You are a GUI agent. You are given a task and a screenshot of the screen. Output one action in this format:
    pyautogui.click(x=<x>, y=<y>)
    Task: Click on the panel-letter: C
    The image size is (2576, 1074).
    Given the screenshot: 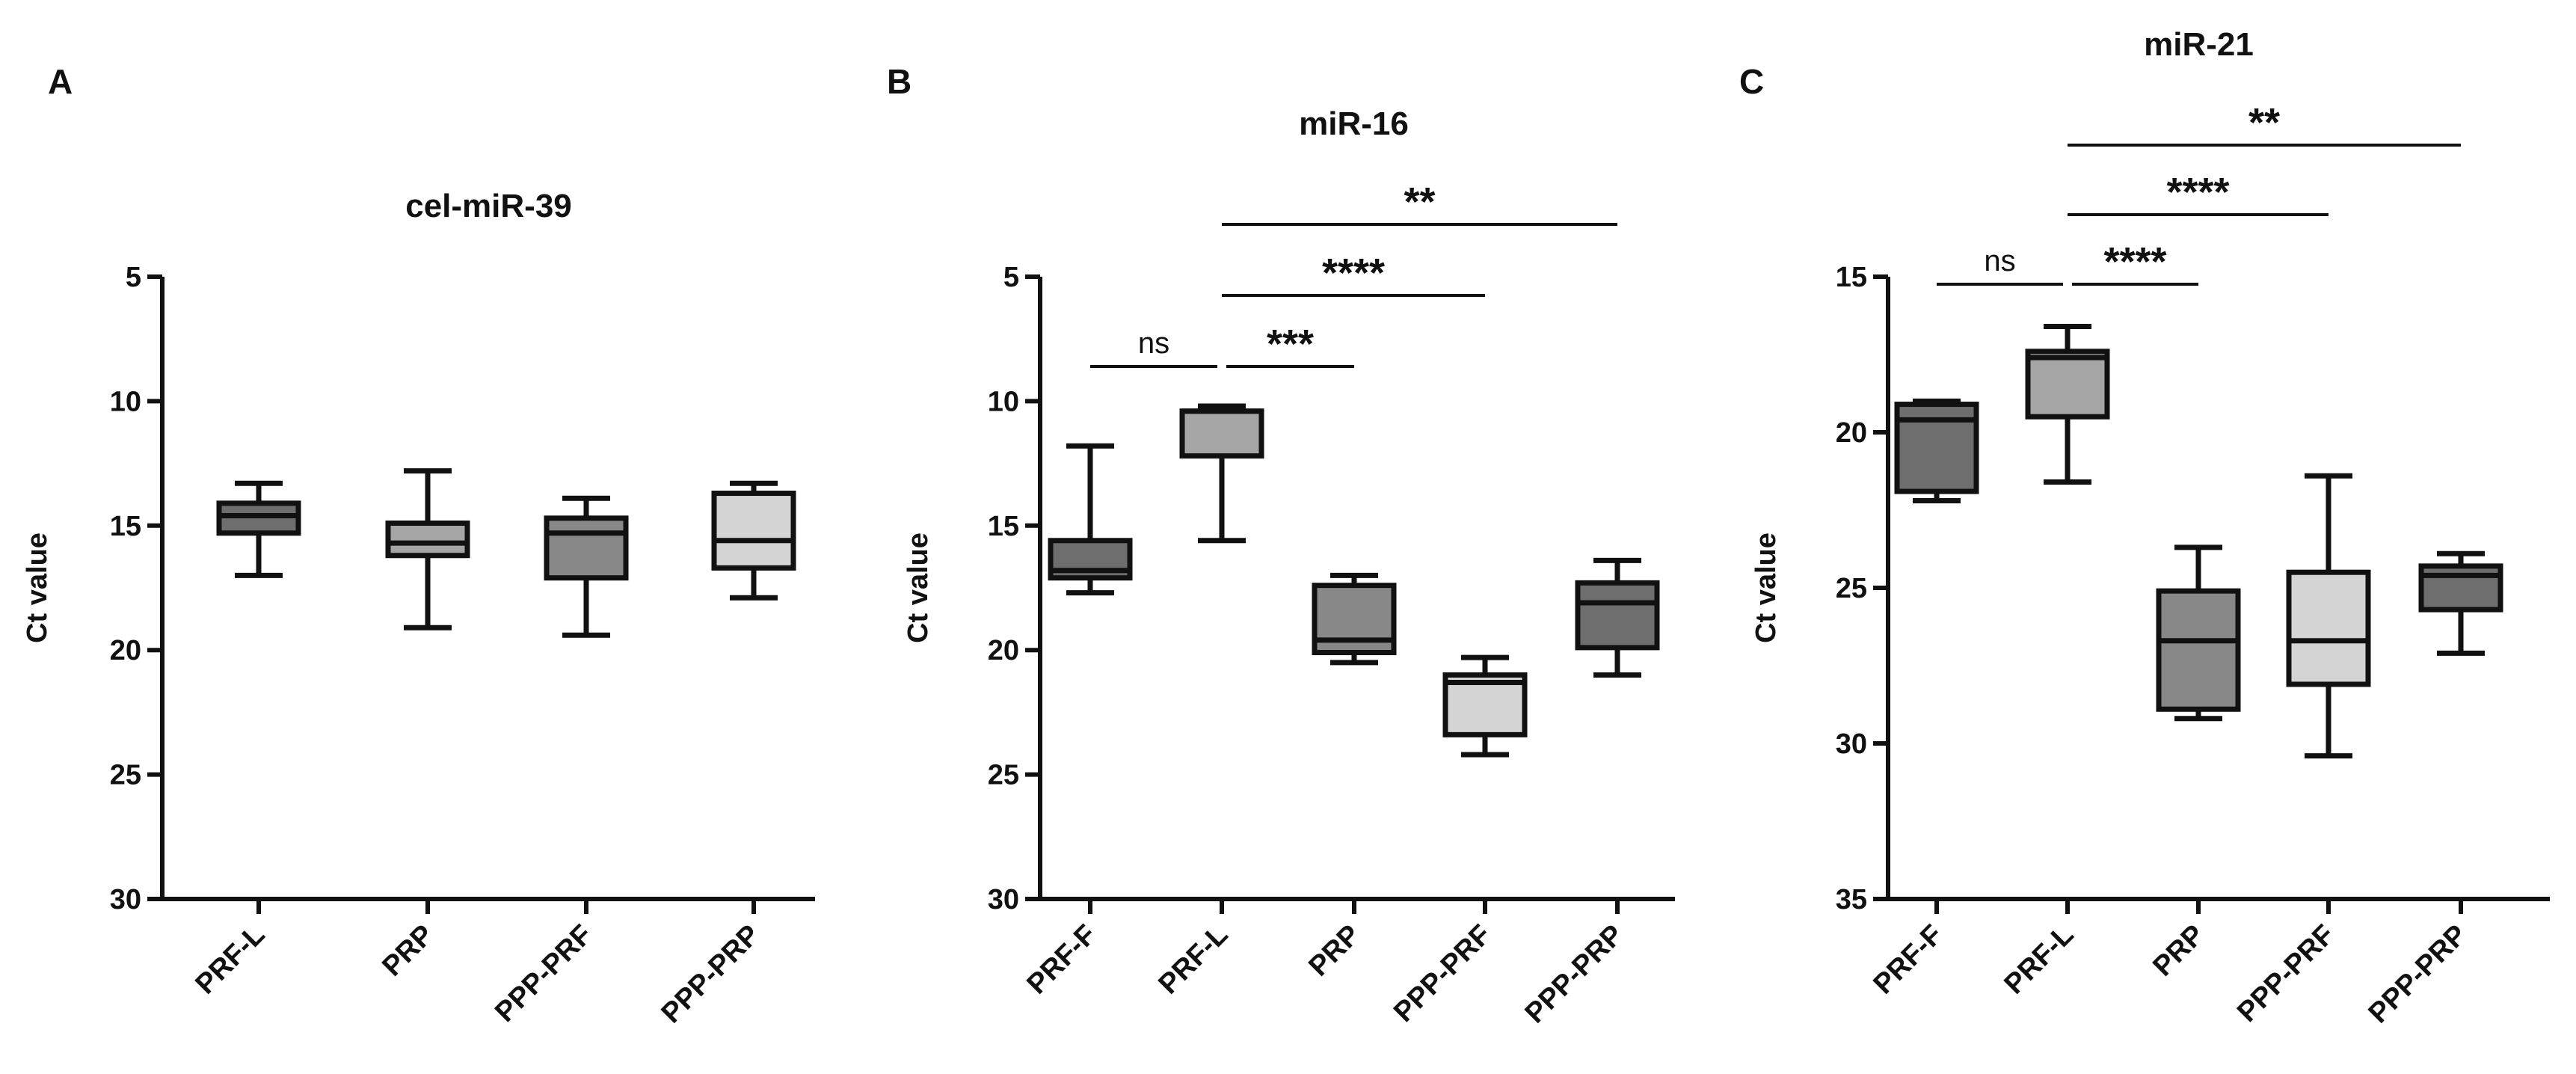 What is the action you would take?
    pyautogui.click(x=1751, y=81)
    